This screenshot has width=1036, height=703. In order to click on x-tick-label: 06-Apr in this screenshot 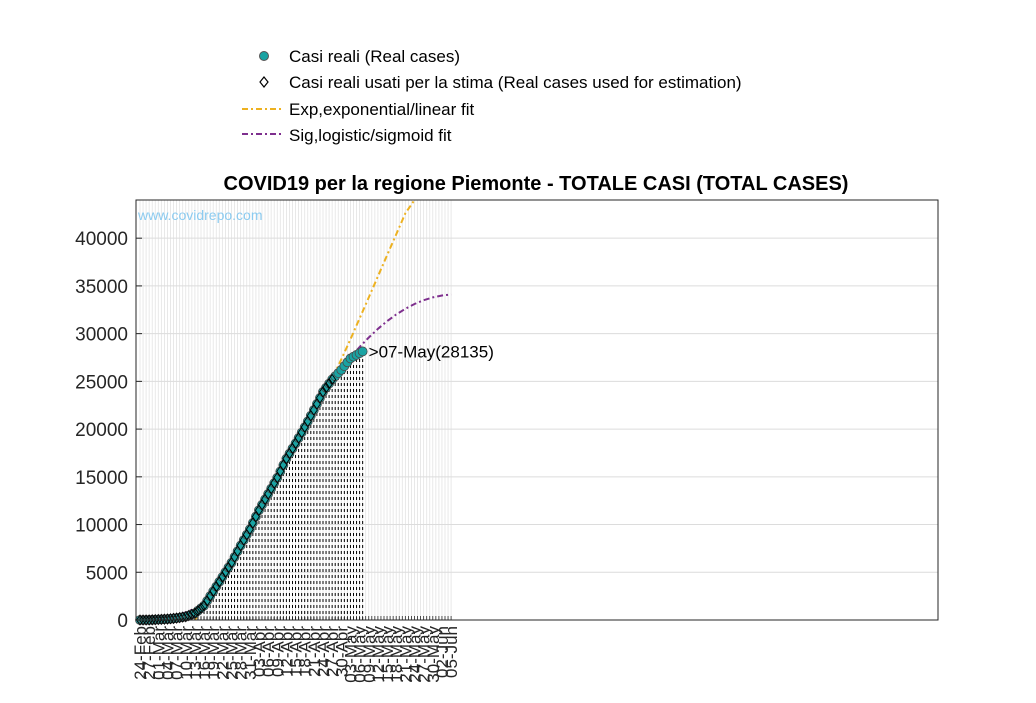, I will do `click(268, 651)`.